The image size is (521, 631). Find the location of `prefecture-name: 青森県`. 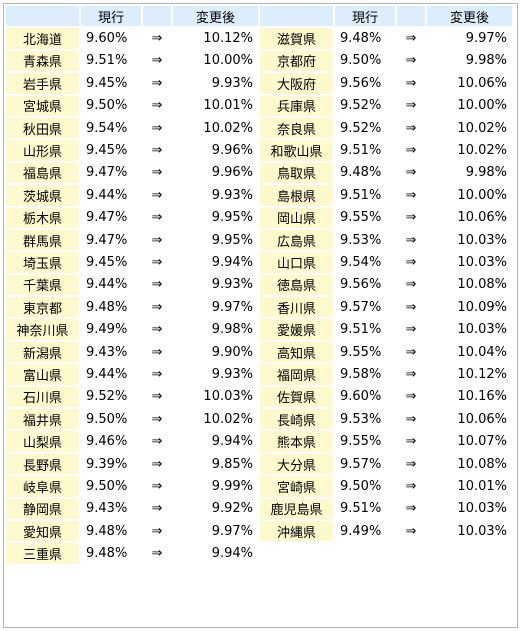

prefecture-name: 青森県 is located at coordinates (42, 61).